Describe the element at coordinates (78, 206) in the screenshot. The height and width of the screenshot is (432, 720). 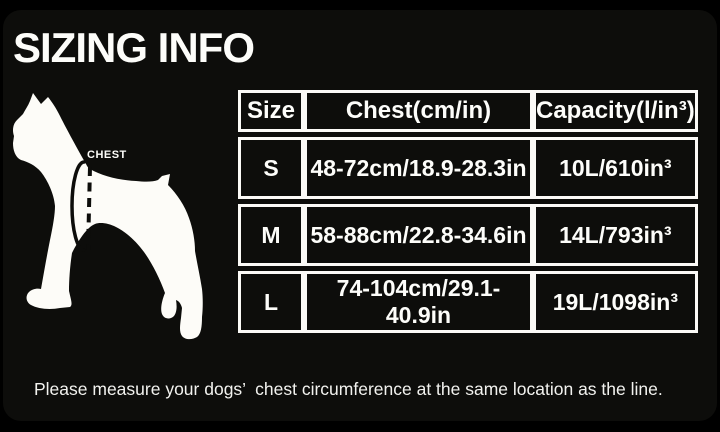
I see `chest-measure-line-solid` at that location.